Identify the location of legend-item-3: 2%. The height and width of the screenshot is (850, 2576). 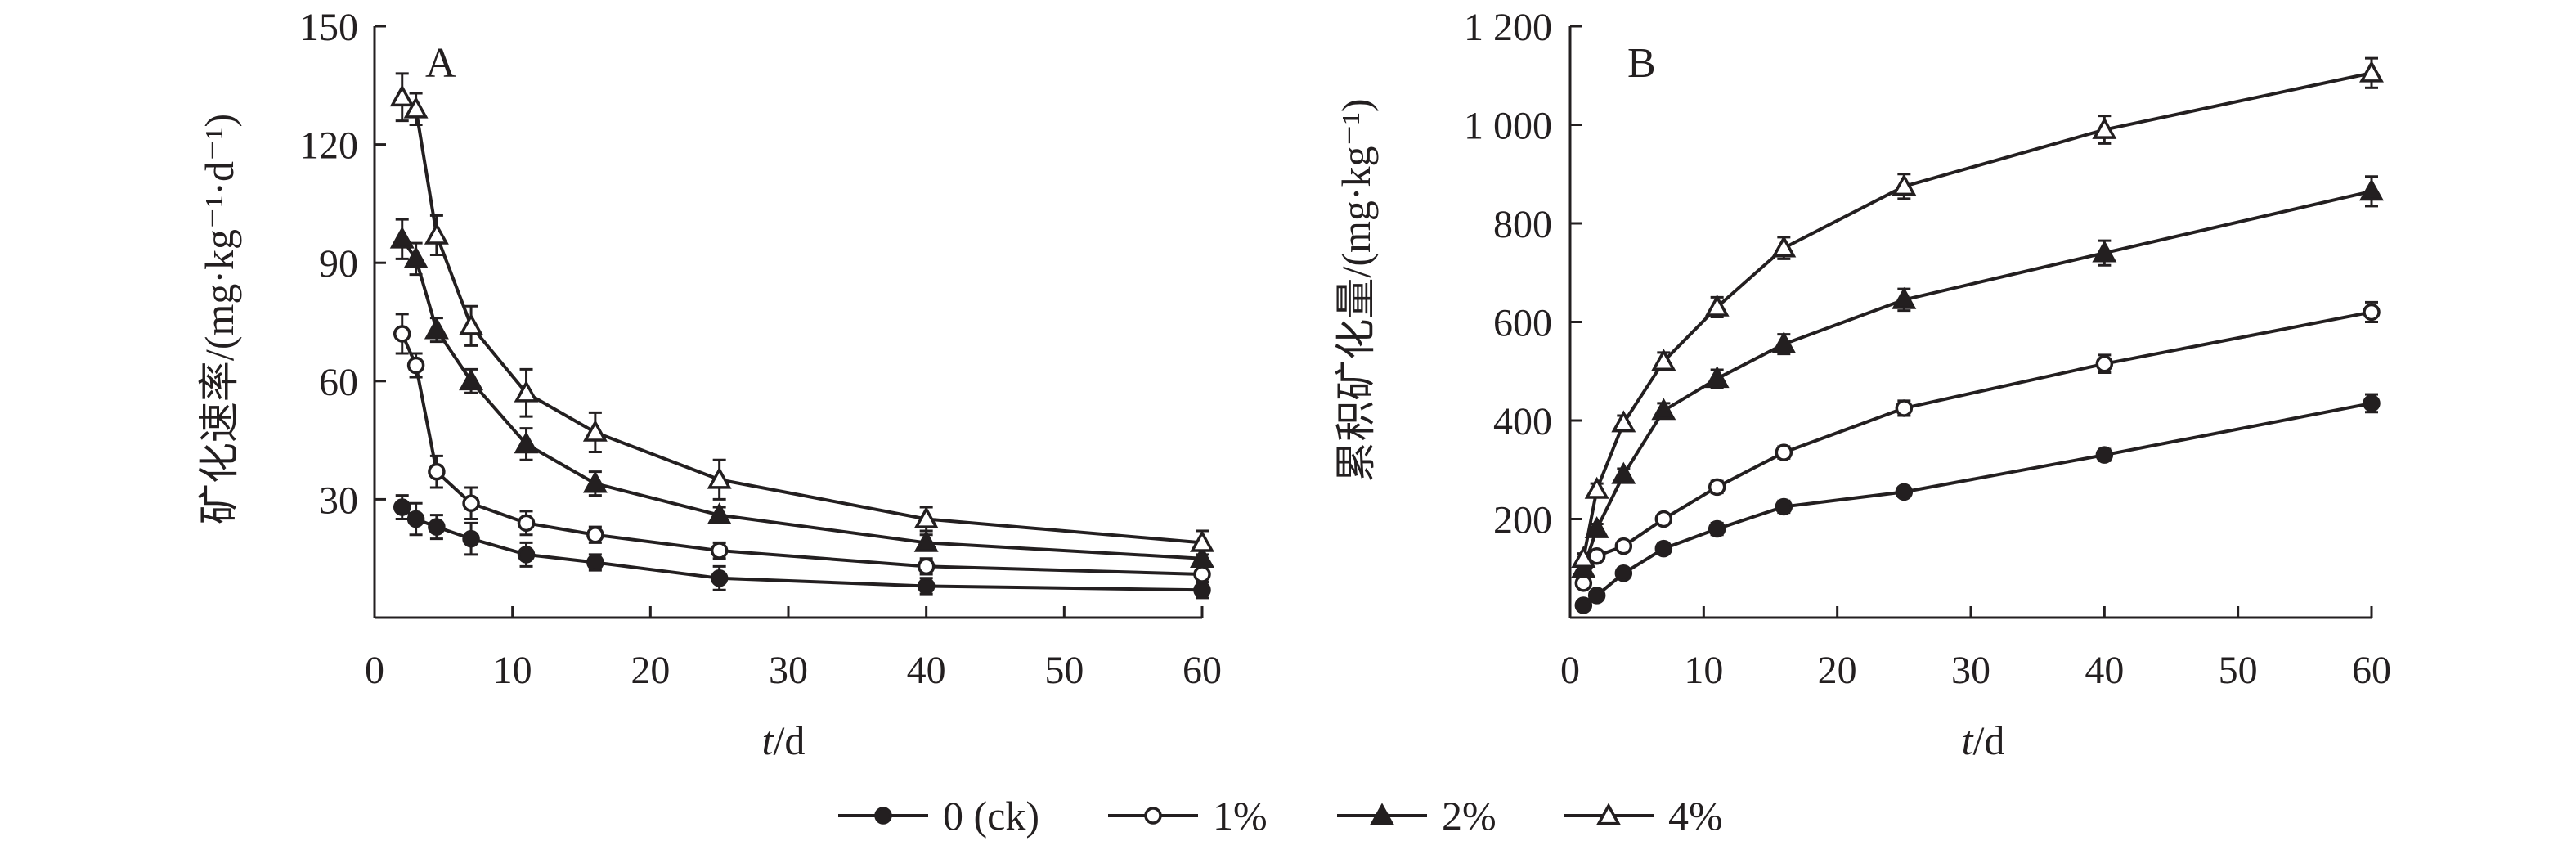
(1417, 816).